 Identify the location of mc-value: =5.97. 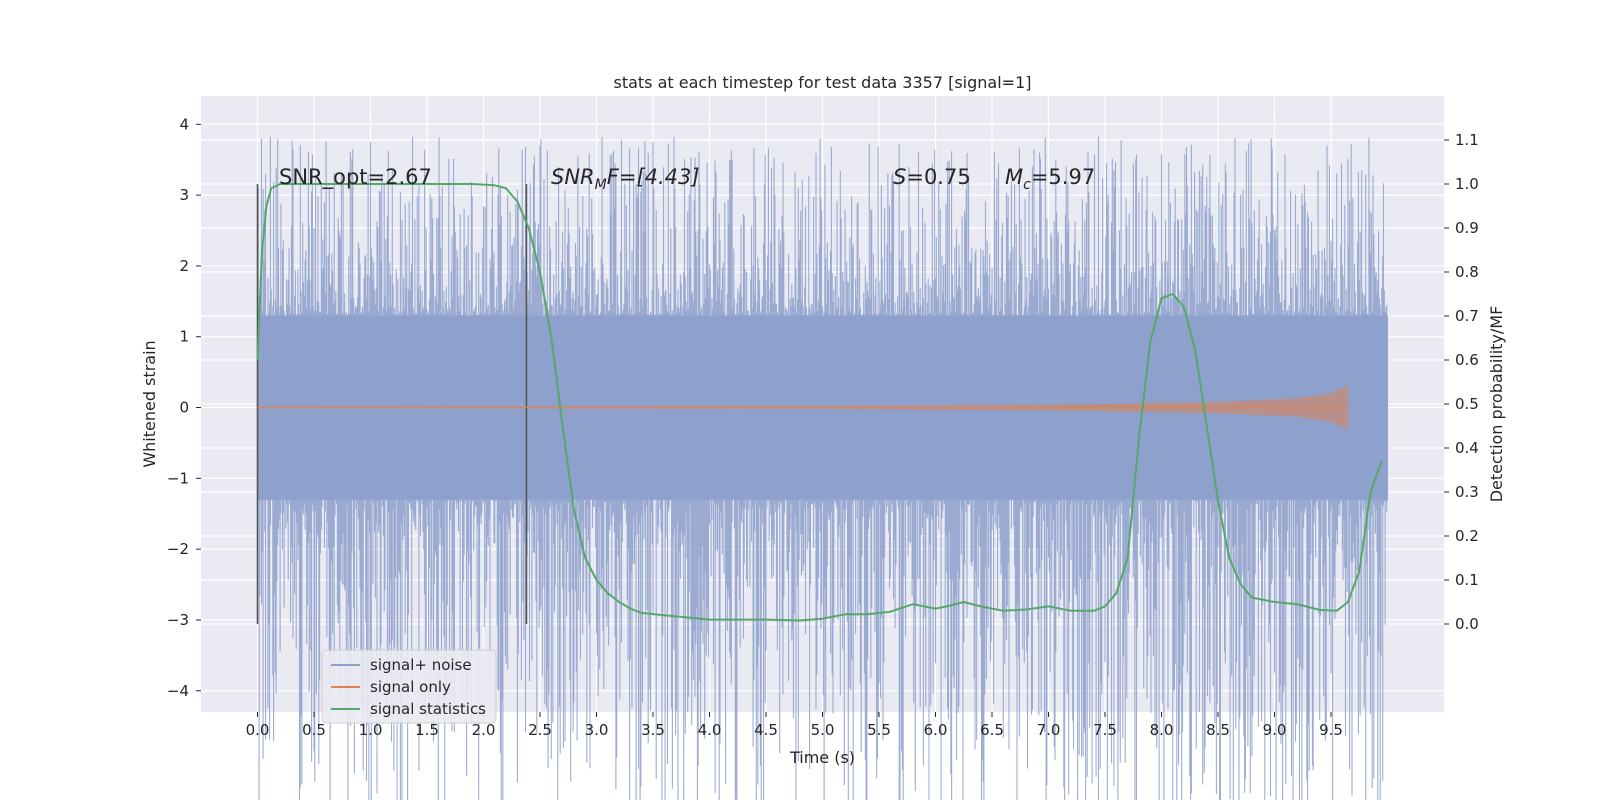
(1063, 177).